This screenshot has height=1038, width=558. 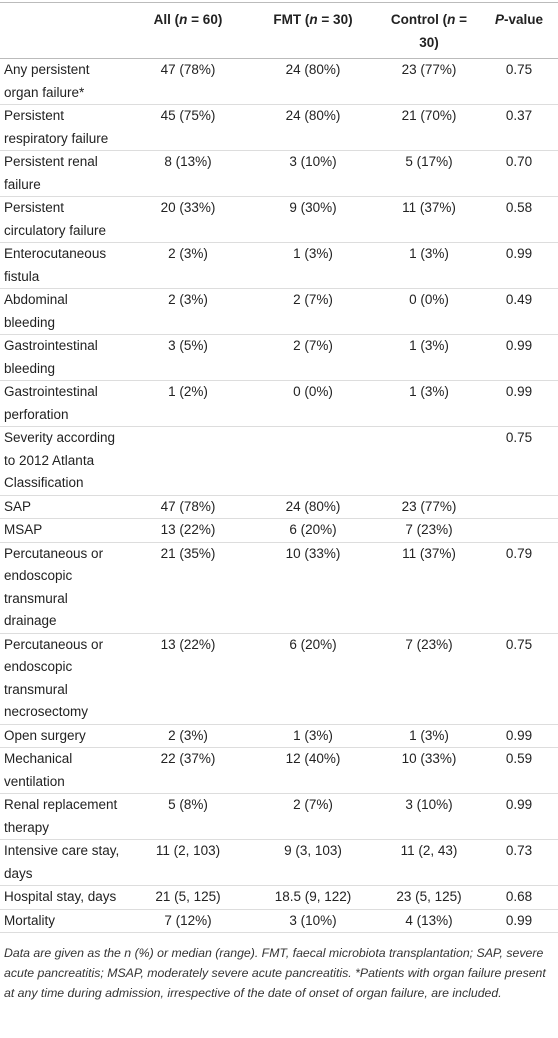 I want to click on cell: 1 (2%), so click(x=188, y=403).